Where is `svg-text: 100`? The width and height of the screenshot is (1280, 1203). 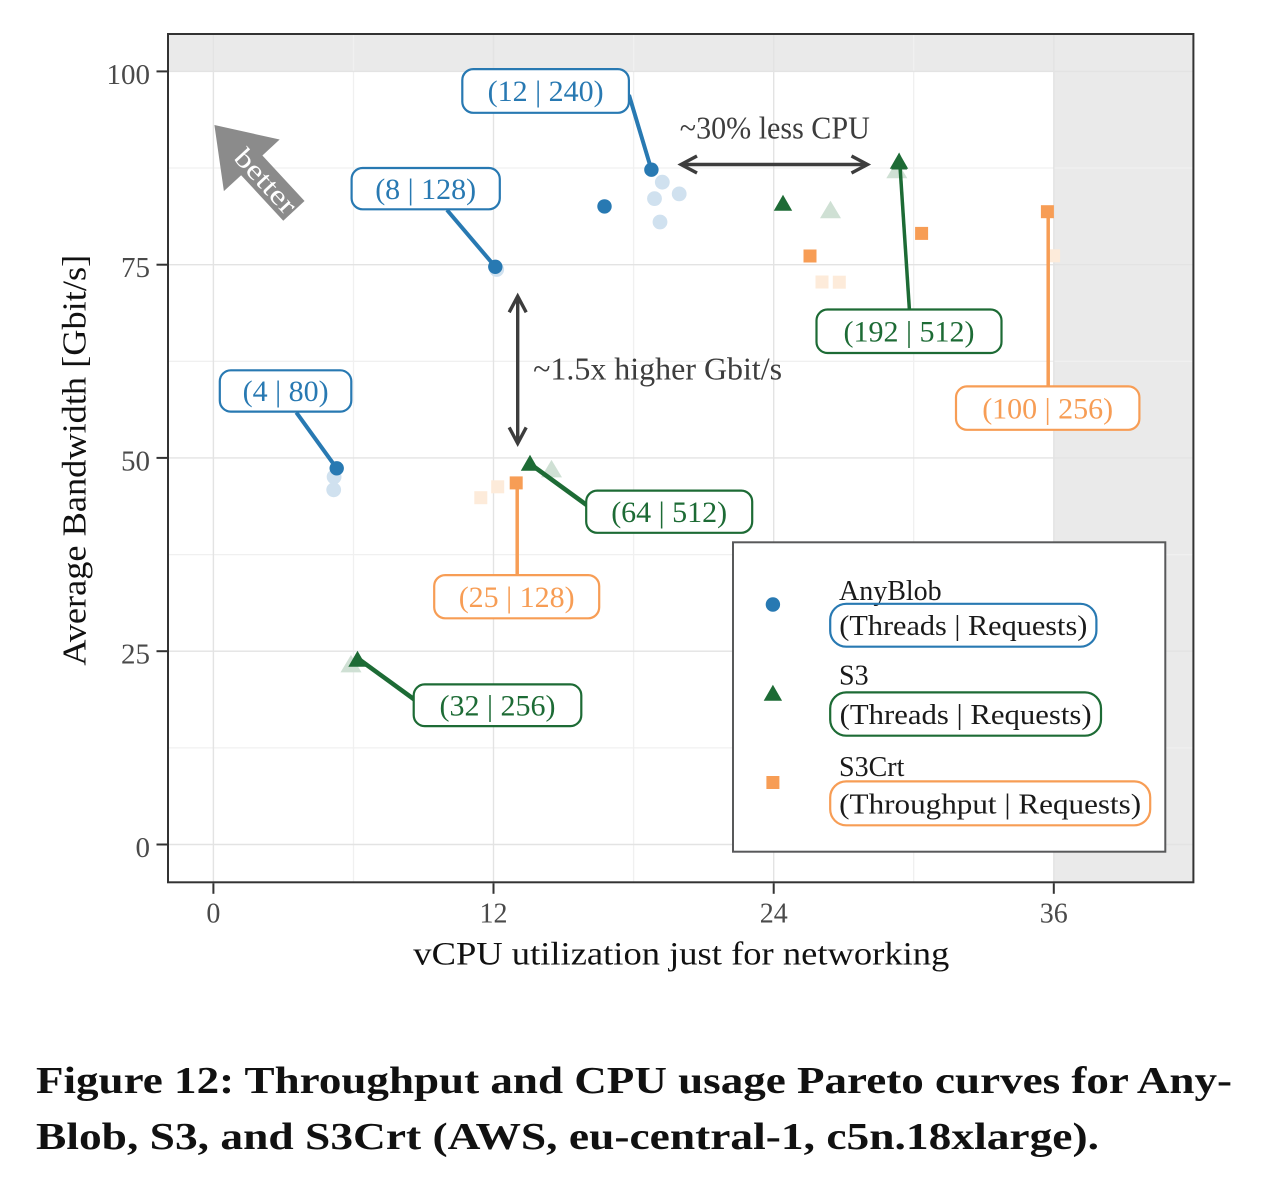
svg-text: 100 is located at coordinates (129, 75).